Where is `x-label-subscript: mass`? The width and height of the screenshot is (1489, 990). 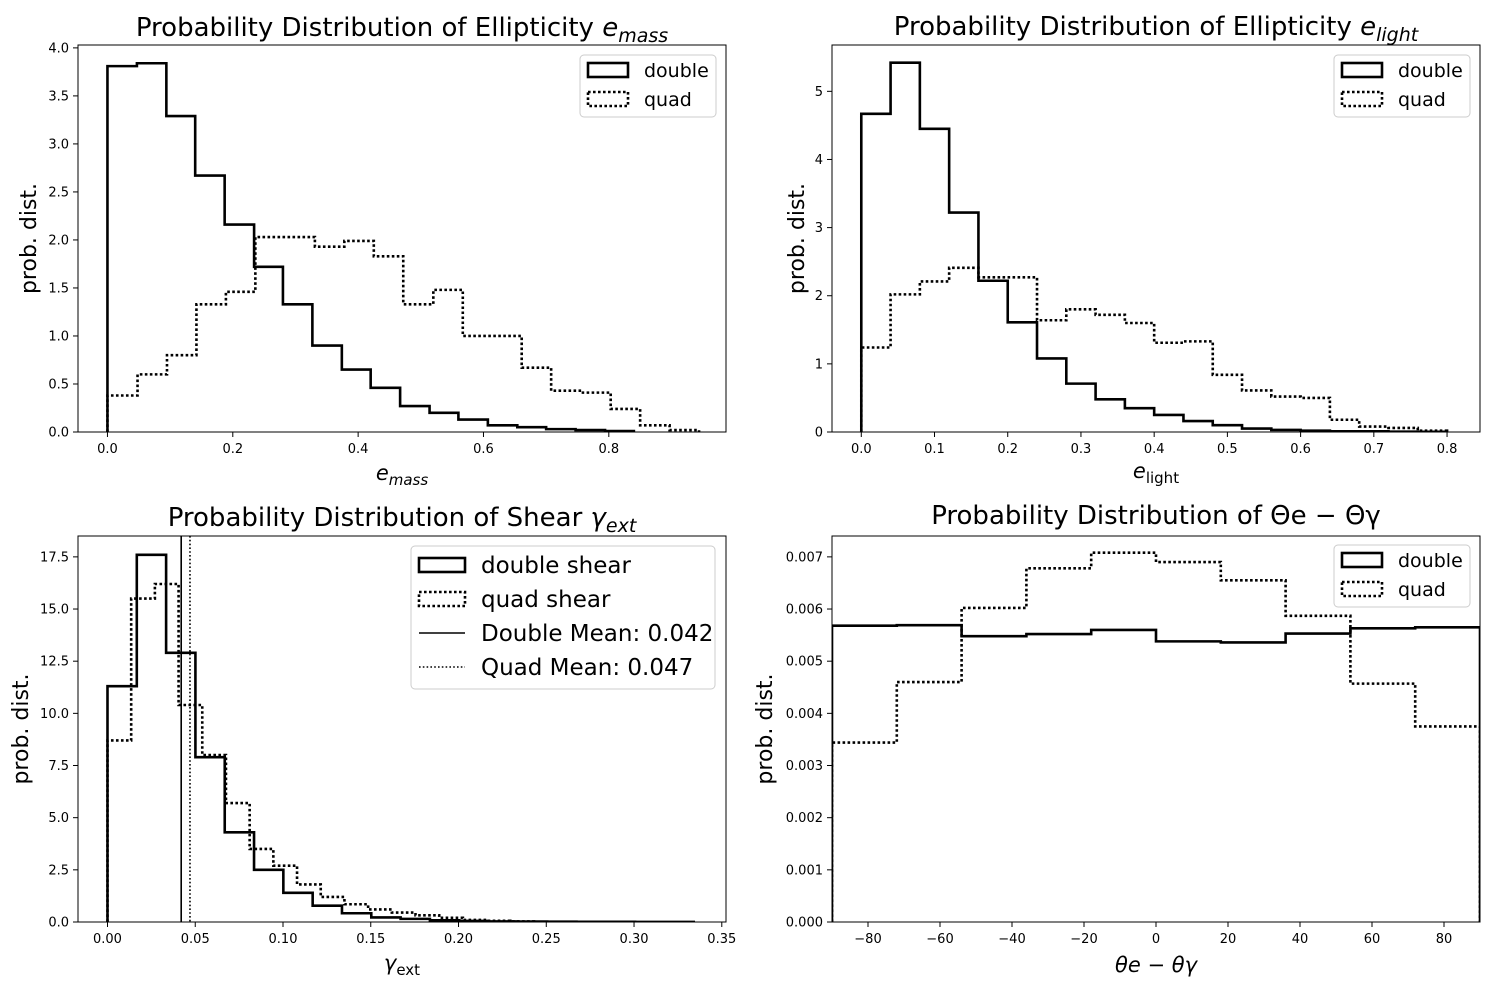
x-label-subscript: mass is located at coordinates (409, 480).